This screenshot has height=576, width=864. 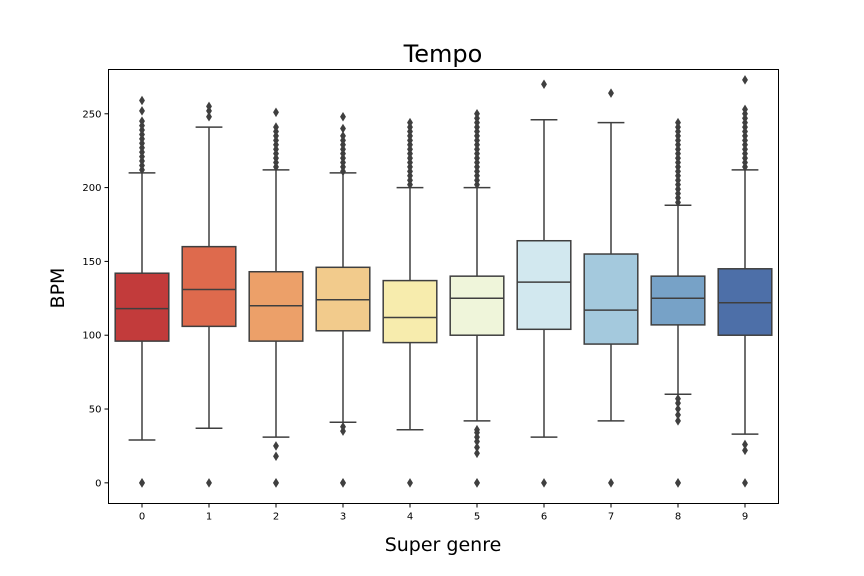 What do you see at coordinates (678, 517) in the screenshot?
I see `x-tick-label: 8` at bounding box center [678, 517].